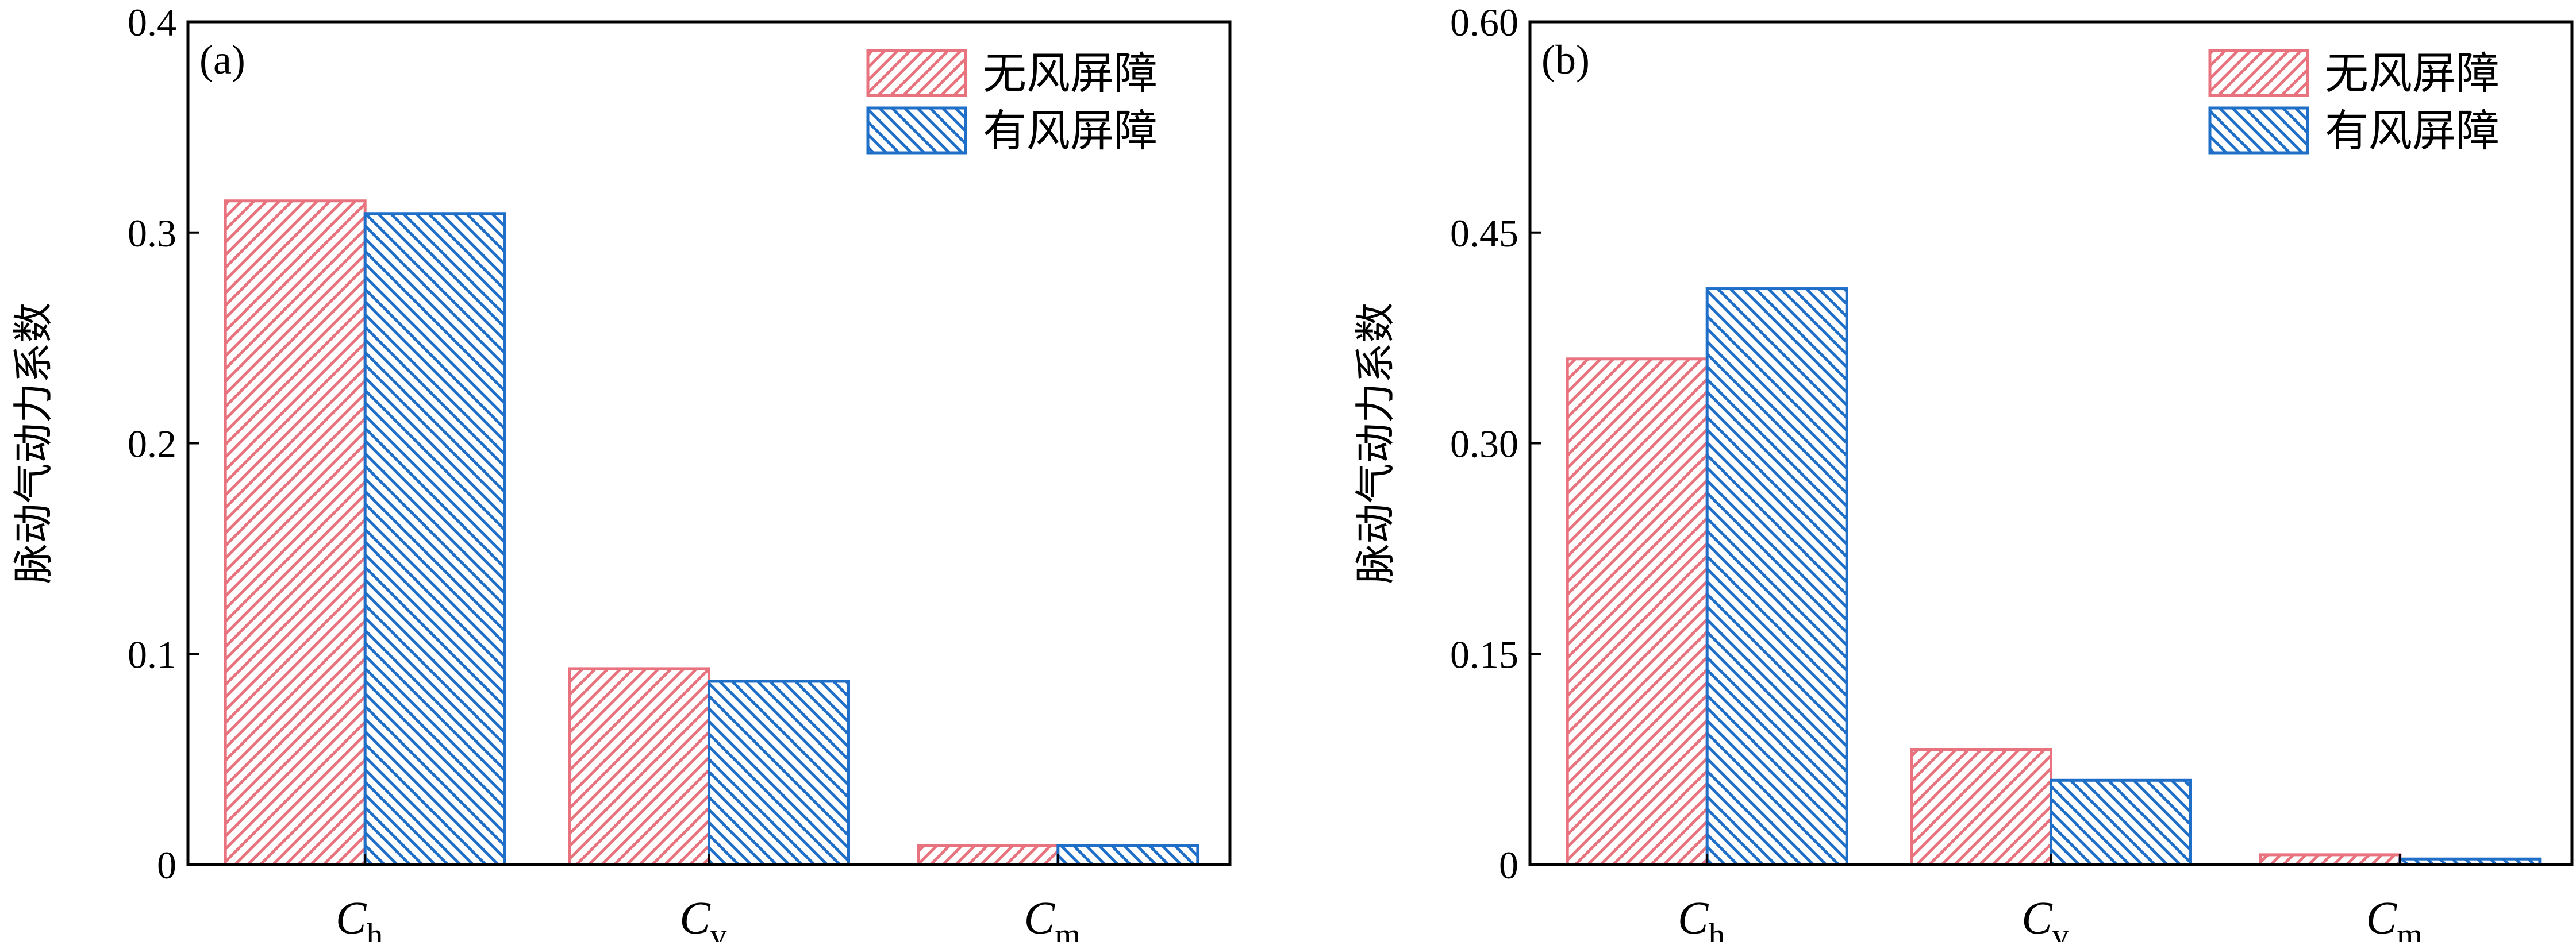 The height and width of the screenshot is (945, 2576). Describe the element at coordinates (1484, 22) in the screenshot. I see `y-tick-label: 0.60` at that location.